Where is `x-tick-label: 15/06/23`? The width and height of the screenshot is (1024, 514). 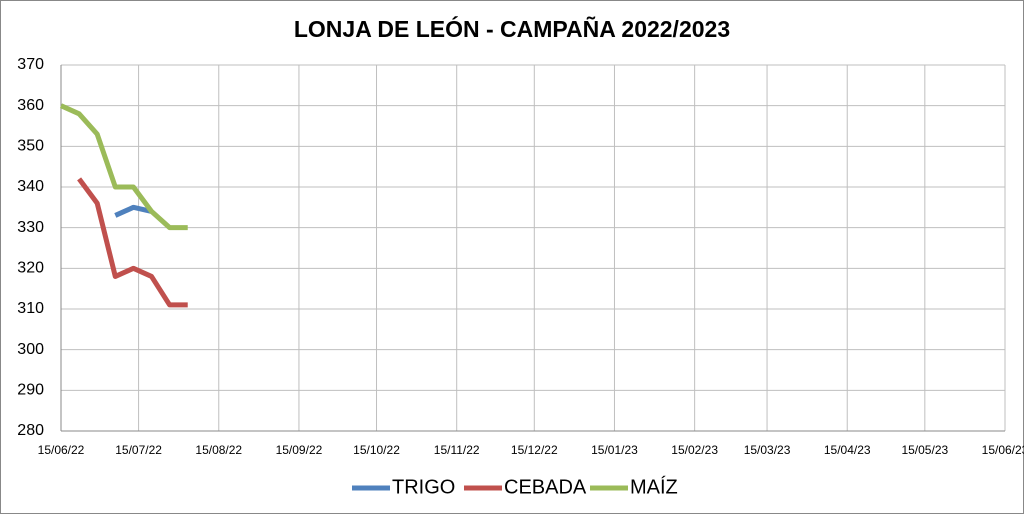 x-tick-label: 15/06/23 is located at coordinates (1003, 450).